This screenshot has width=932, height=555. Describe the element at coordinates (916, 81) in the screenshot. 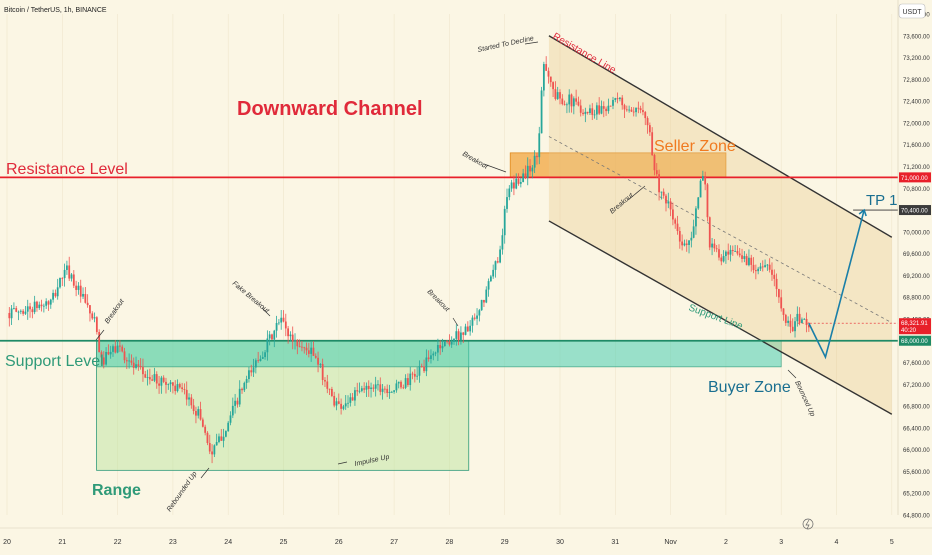

I see `price-tick-label: 72,800.00` at that location.